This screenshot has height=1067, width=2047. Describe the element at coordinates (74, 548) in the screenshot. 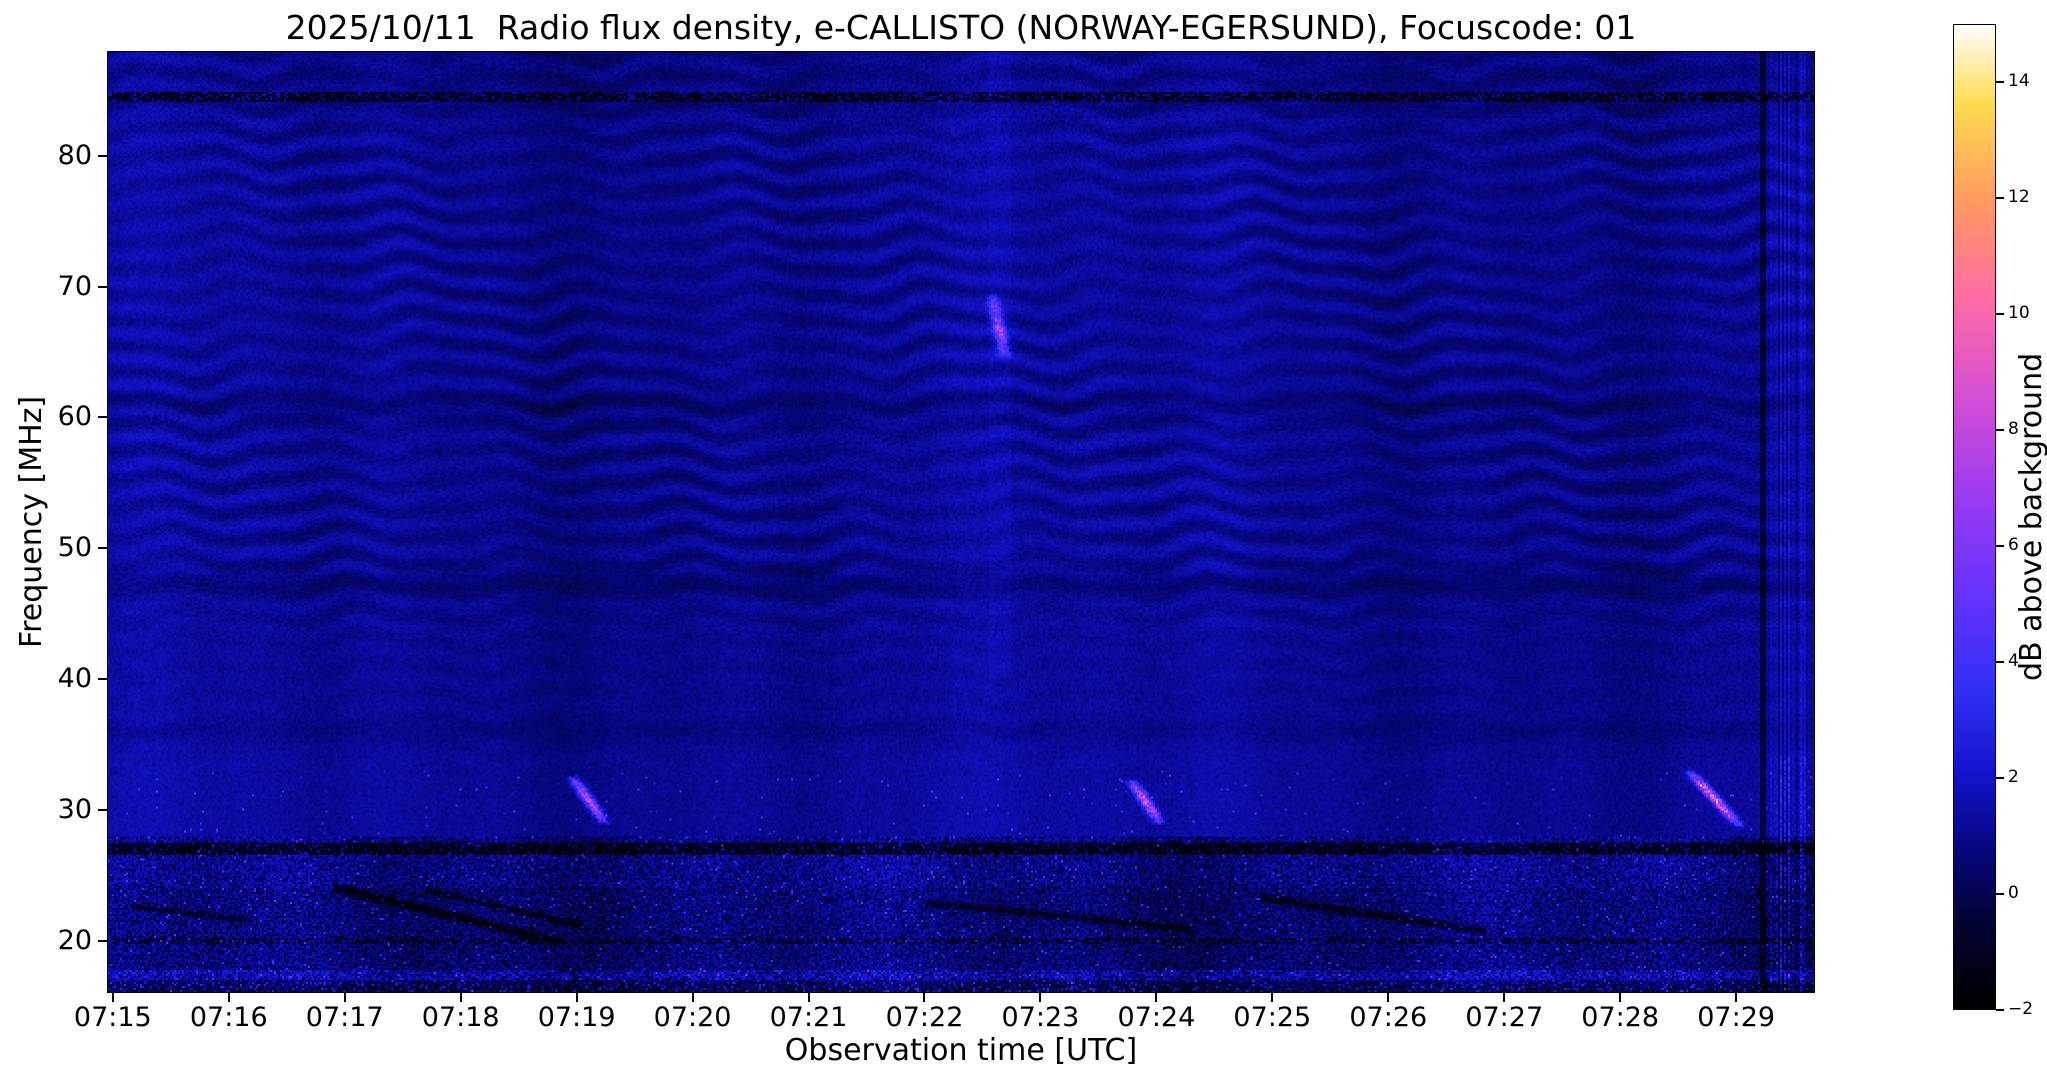

I see `y-tick-label: 50` at that location.